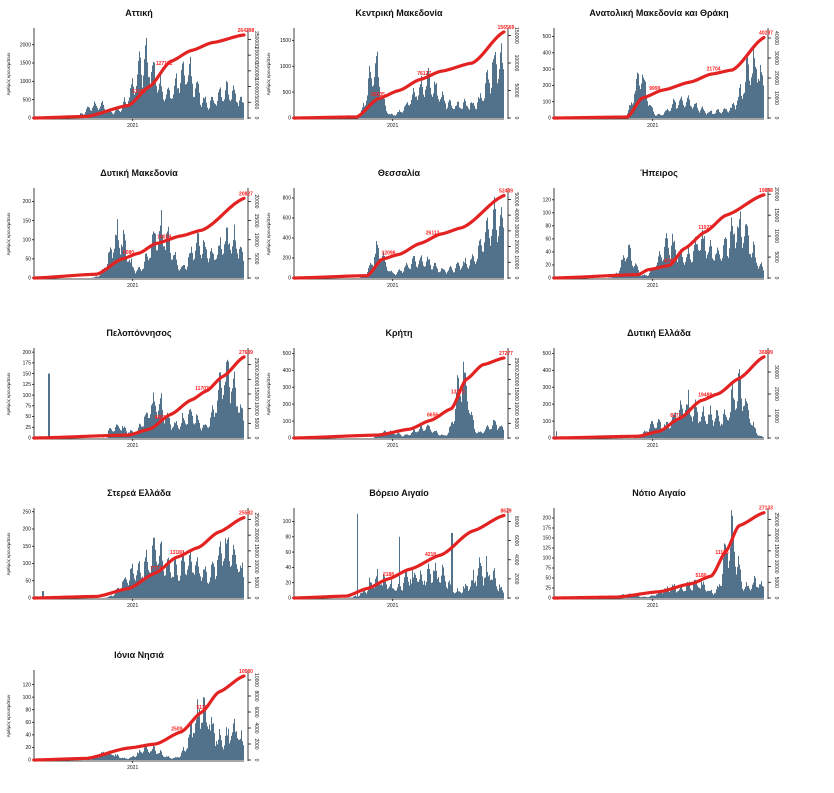  I want to click on cumulative-annotation: 264298, so click(246, 31).